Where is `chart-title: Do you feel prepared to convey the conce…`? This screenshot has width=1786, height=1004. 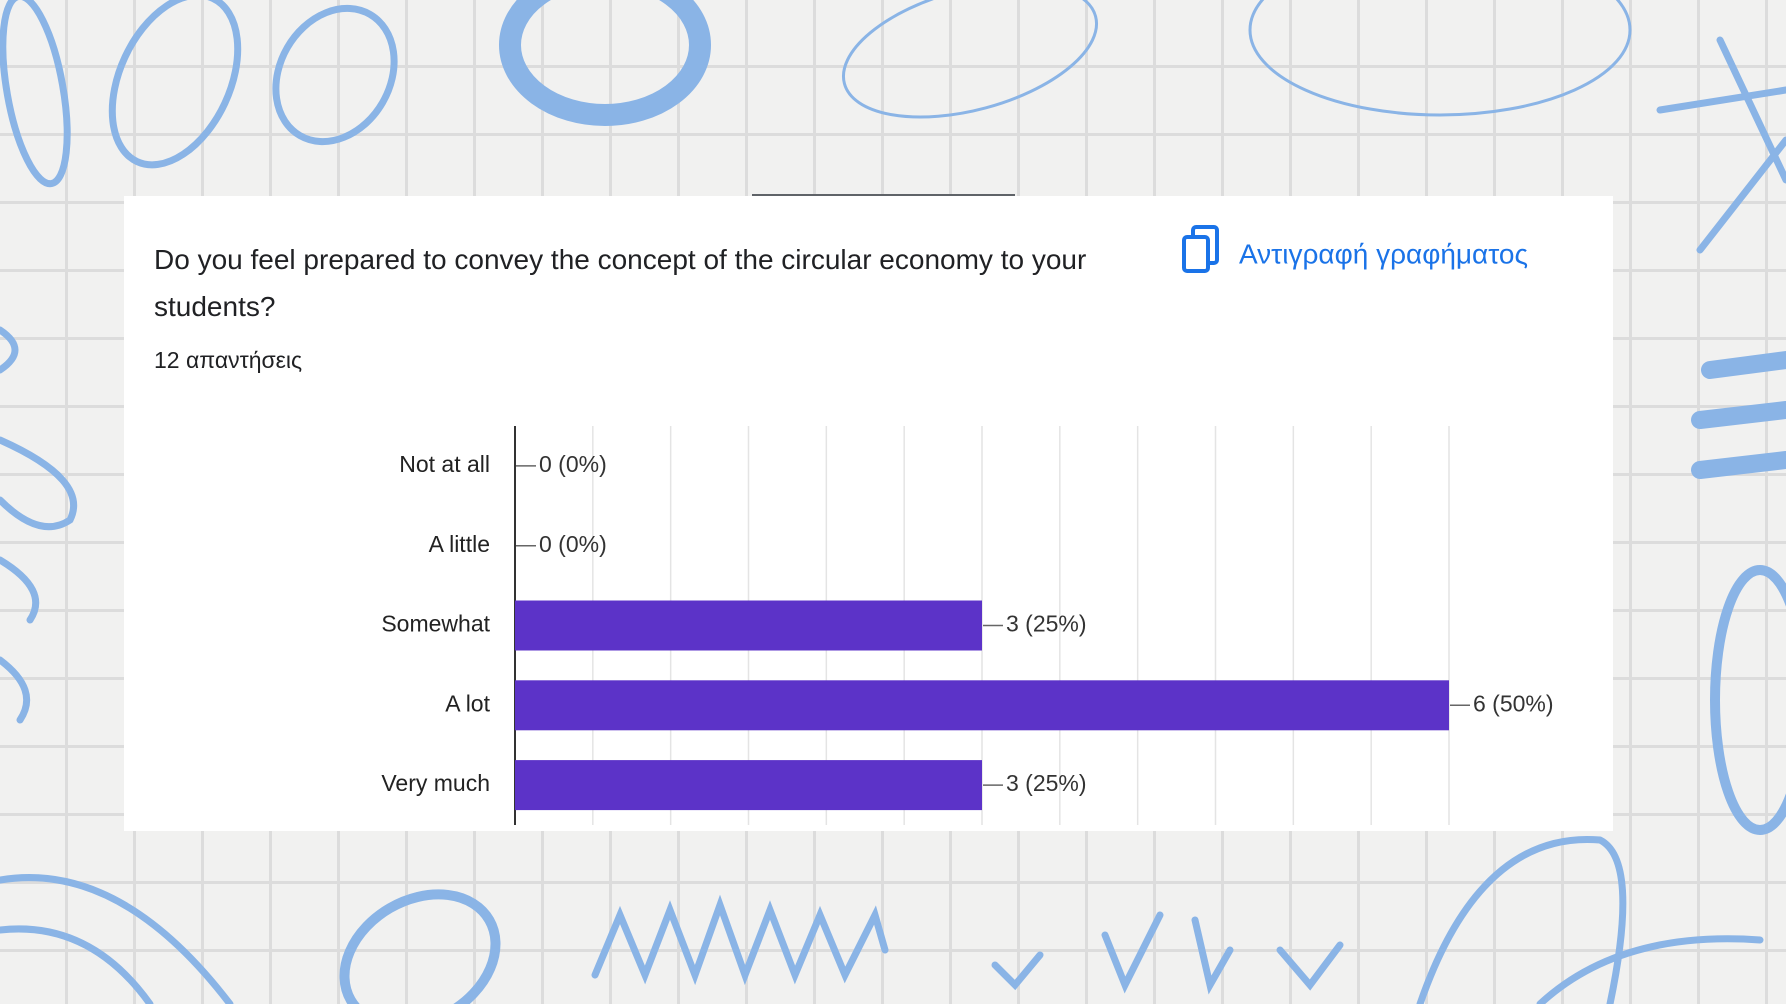
chart-title: Do you feel prepared to convey the conce… is located at coordinates (620, 283).